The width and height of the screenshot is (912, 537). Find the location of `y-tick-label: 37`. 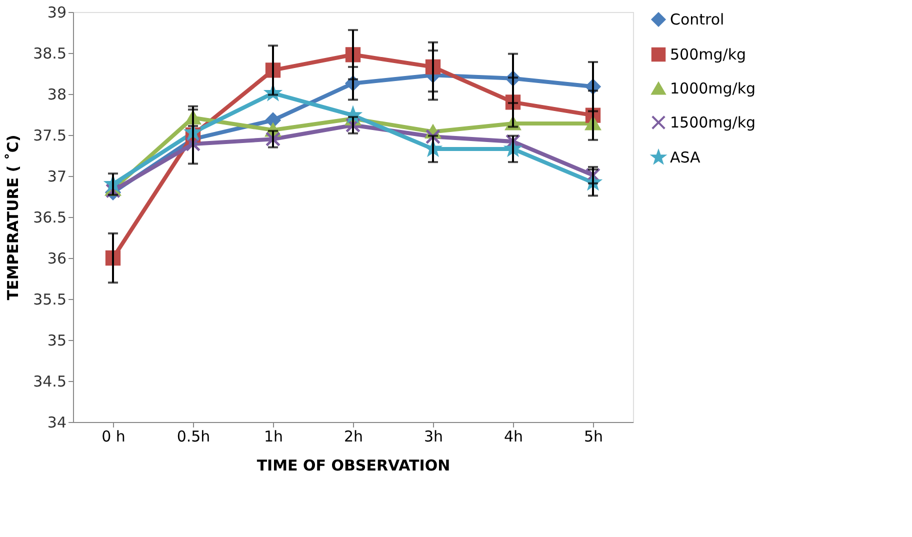

y-tick-label: 37 is located at coordinates (56, 177).